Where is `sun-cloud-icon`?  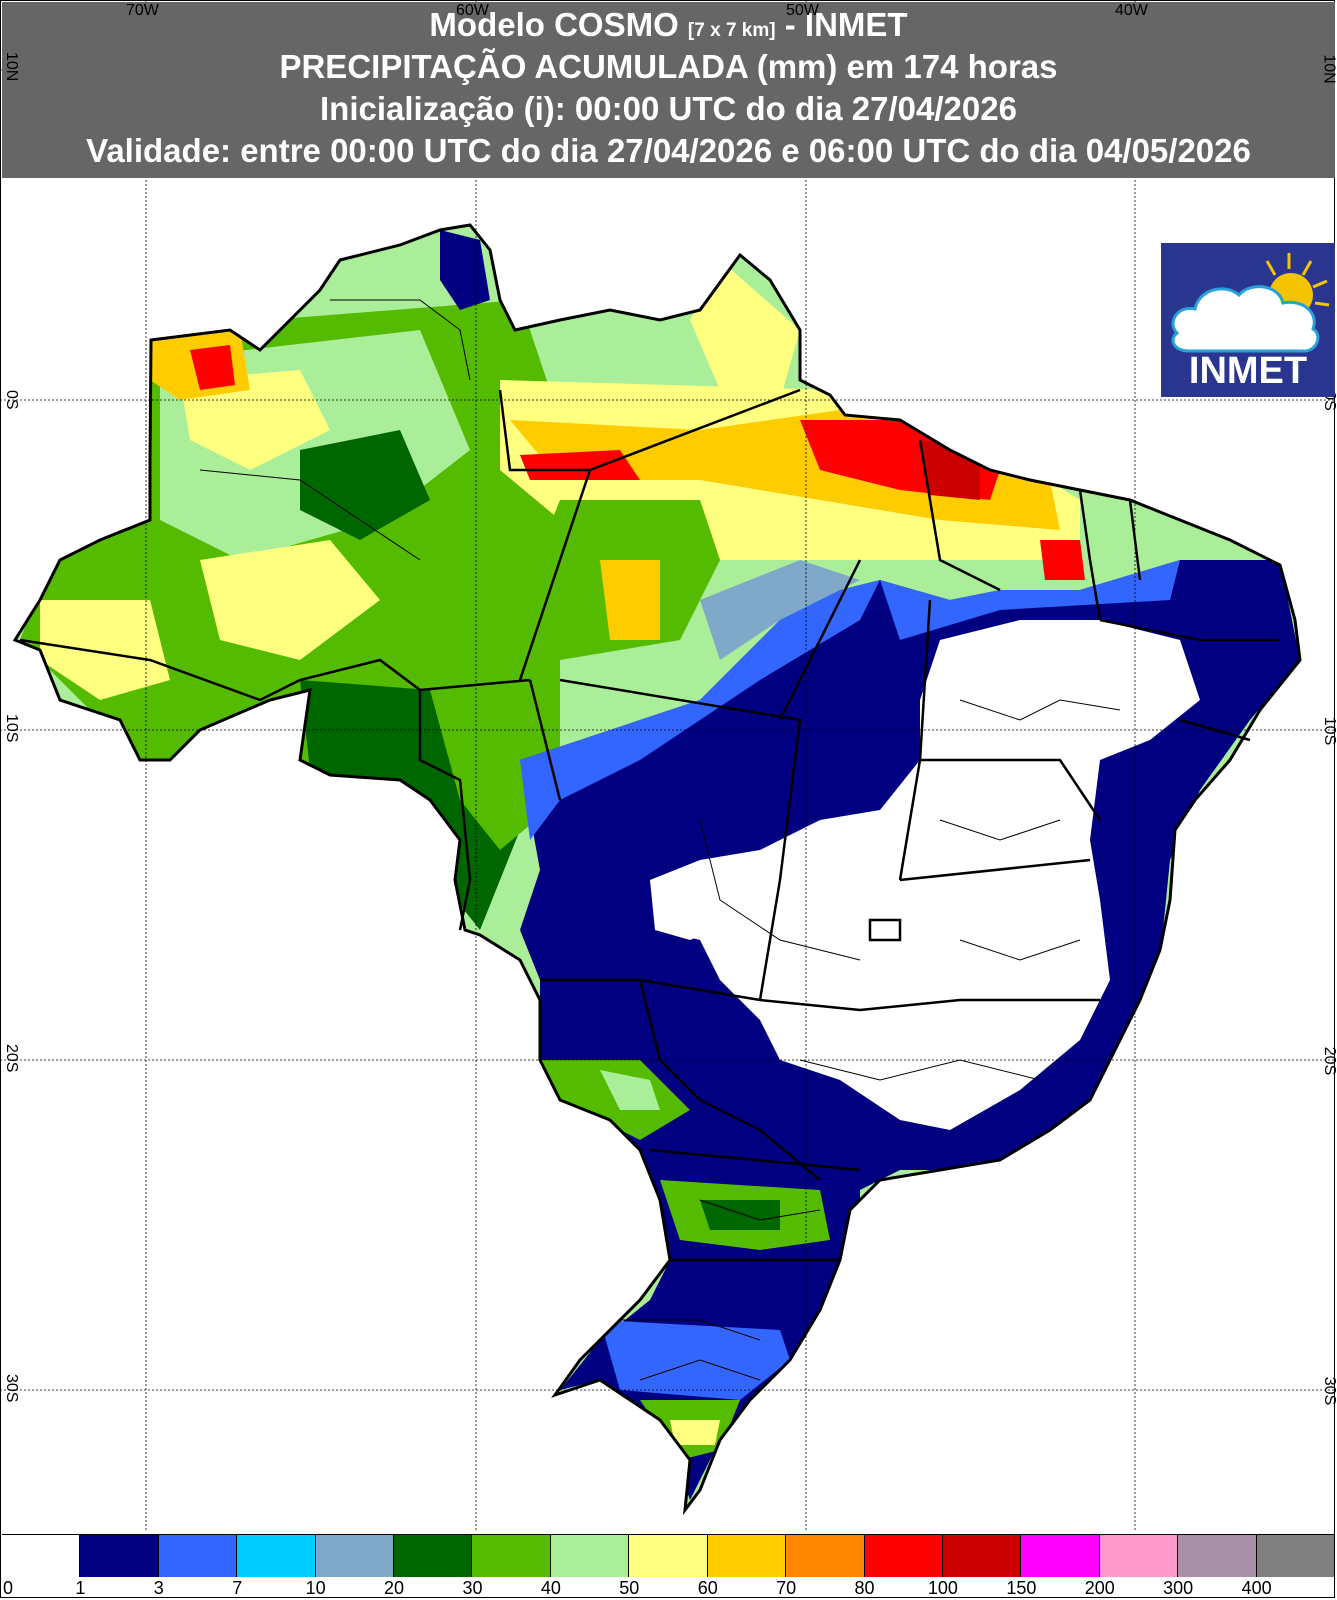 sun-cloud-icon is located at coordinates (1250, 303).